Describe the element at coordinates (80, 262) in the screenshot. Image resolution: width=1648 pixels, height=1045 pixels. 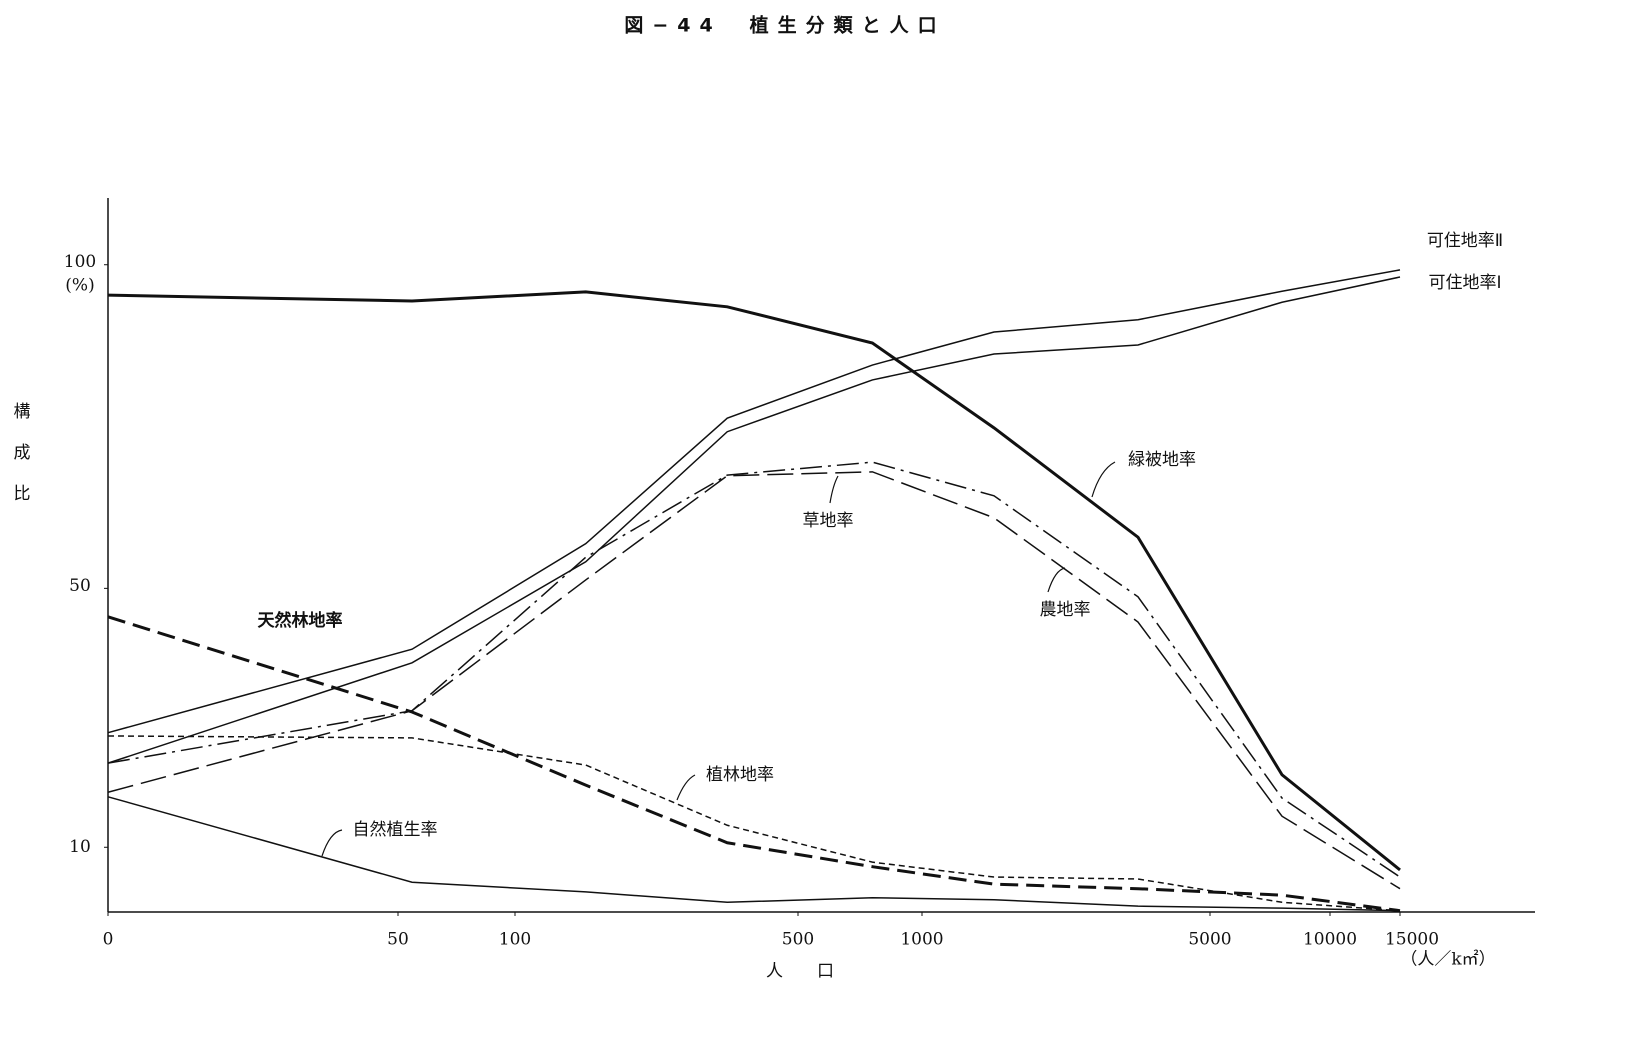
I see `y-tick-label: 100` at that location.